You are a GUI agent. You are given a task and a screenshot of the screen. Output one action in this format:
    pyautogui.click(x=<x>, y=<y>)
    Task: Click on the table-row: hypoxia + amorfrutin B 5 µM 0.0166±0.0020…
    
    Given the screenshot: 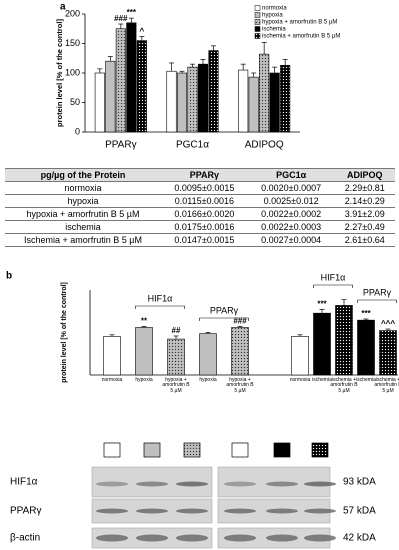 What is the action you would take?
    pyautogui.click(x=200, y=214)
    